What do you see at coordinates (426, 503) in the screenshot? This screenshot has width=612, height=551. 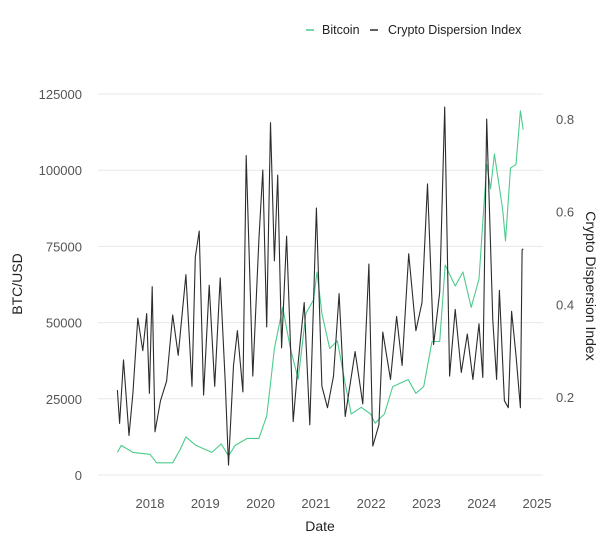 I see `x-tick-label: 2023` at bounding box center [426, 503].